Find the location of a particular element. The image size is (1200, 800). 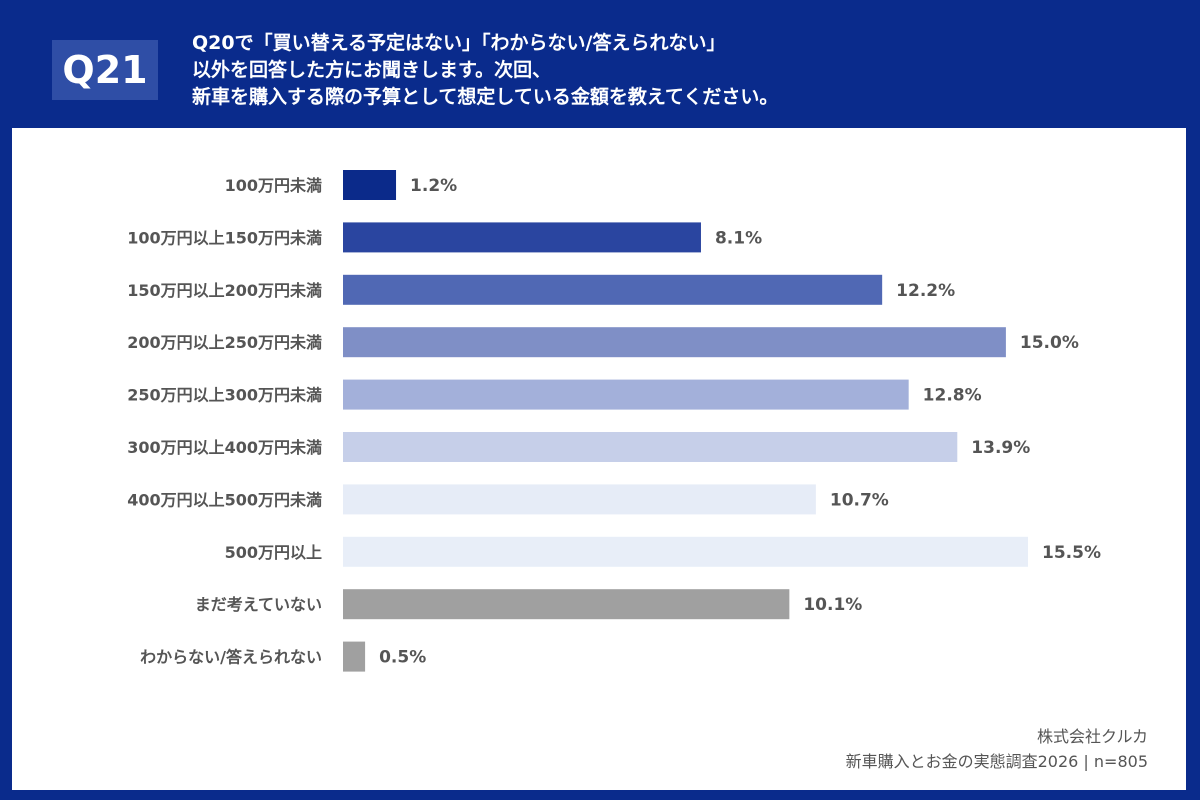

question-line: 新車を購入する際の予算として想定している金額を教えてください。 is located at coordinates (485, 97).